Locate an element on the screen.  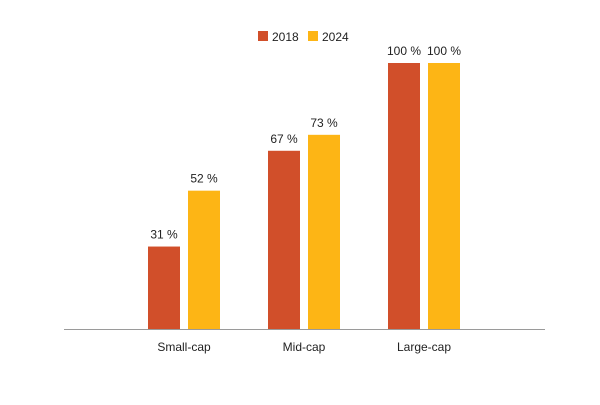
bar-large-cap-2018 is located at coordinates (404, 196).